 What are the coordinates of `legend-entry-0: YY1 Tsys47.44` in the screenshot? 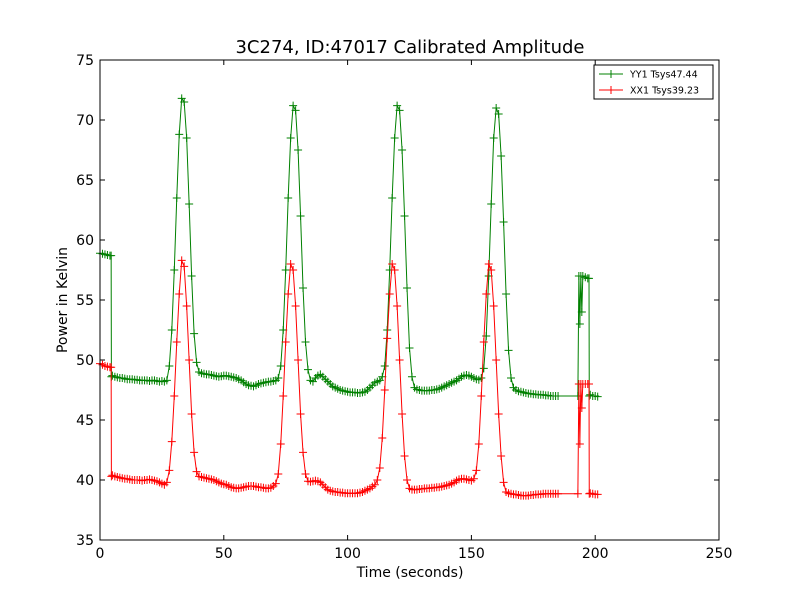 It's located at (648, 75).